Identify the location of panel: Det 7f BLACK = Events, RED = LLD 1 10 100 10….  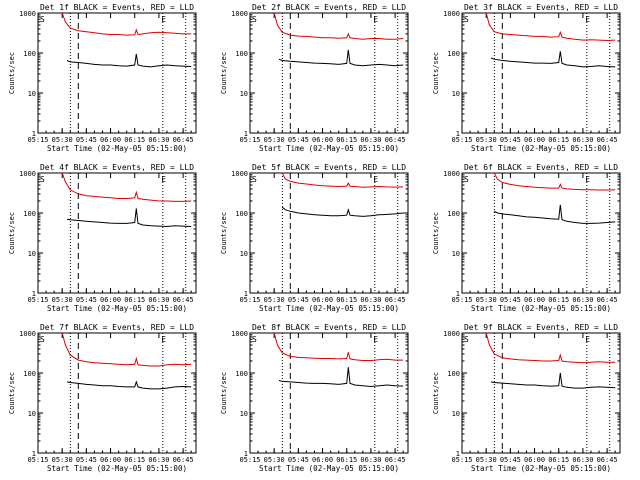
(102, 398).